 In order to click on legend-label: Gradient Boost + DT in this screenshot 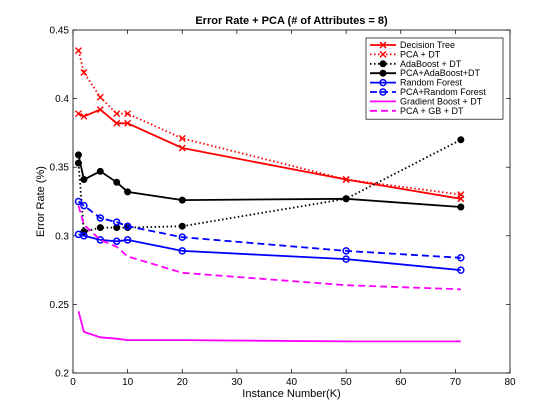, I will do `click(441, 101)`.